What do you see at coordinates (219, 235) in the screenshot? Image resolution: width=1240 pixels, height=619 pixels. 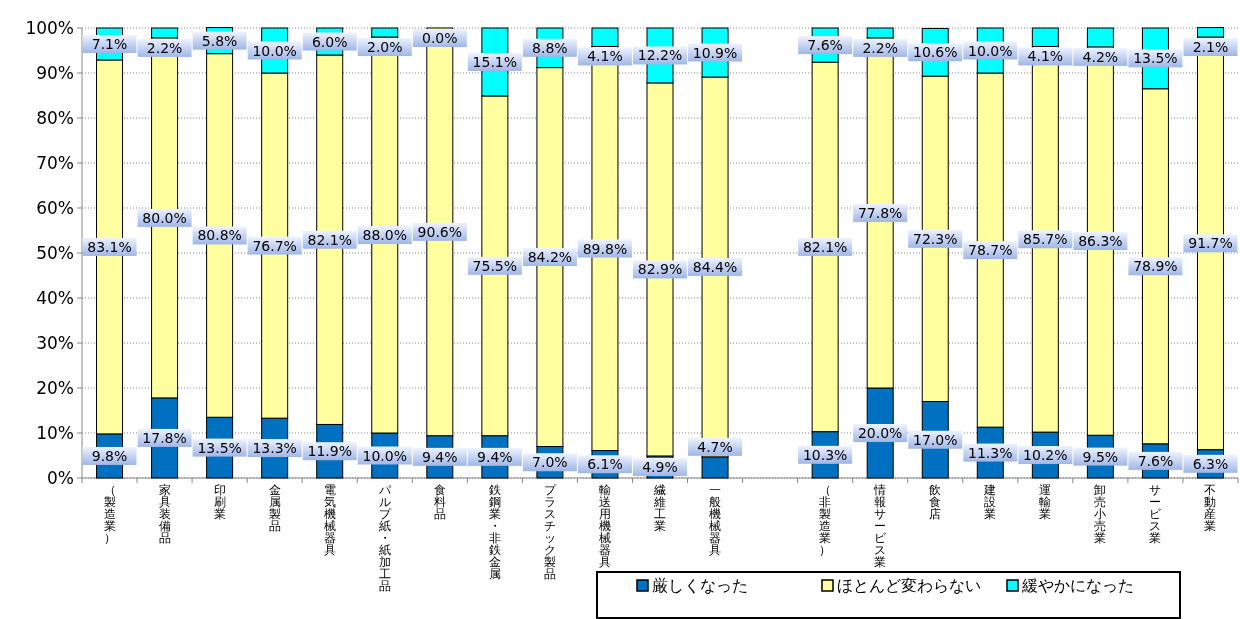 I see `data-label: 80.8%` at bounding box center [219, 235].